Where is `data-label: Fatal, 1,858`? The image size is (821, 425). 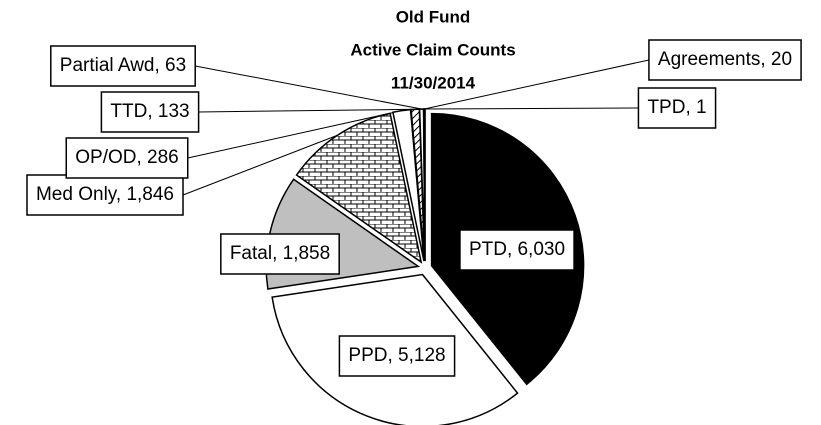
data-label: Fatal, 1,858 is located at coordinates (280, 253).